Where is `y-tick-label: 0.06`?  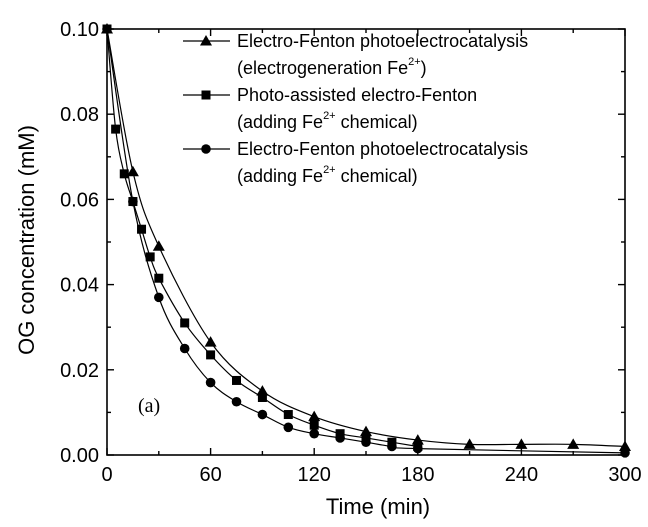
y-tick-label: 0.06 is located at coordinates (79, 200).